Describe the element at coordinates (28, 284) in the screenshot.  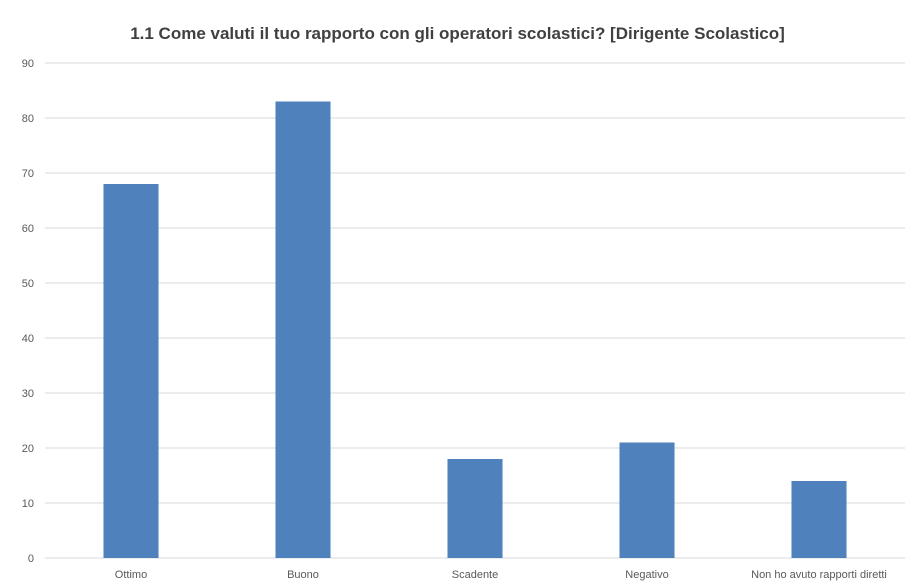
I see `y-tick-label: 50` at that location.